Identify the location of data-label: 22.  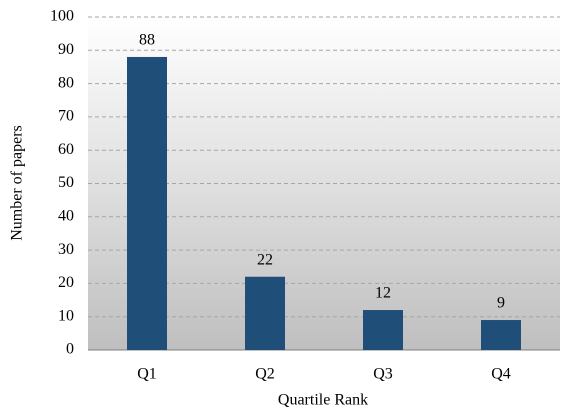
(265, 259).